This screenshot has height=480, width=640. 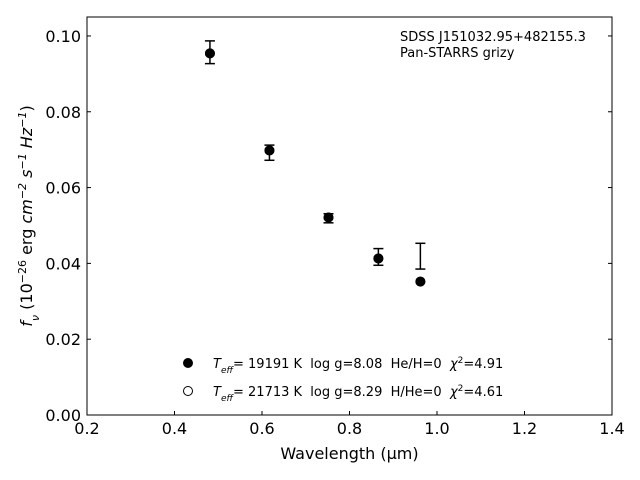 I want to click on legend-label: Teff= 21713 K log g=8.29 H/He=0 χ2=4.61, so click(x=358, y=394).